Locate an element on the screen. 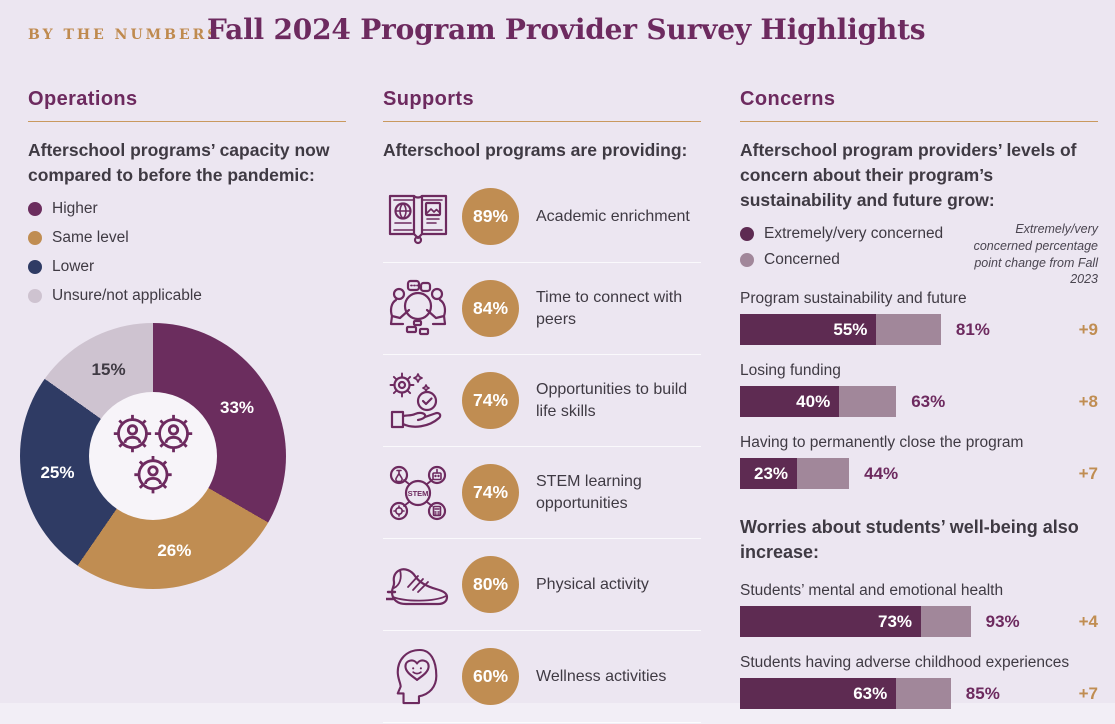 The image size is (1115, 724). support-label: Academic enrichment is located at coordinates (613, 216).